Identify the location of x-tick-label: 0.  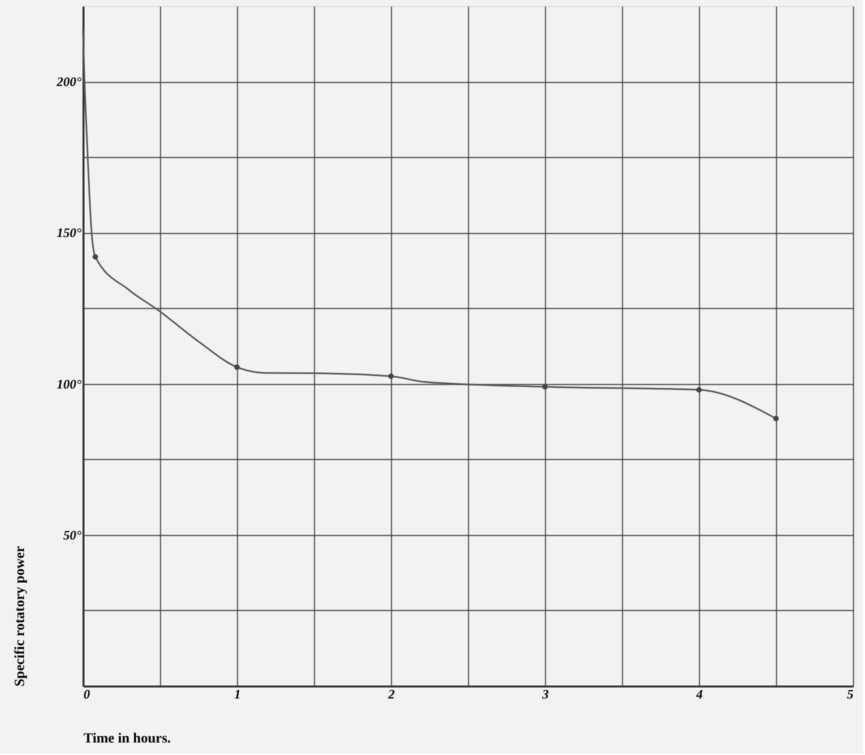
(87, 694).